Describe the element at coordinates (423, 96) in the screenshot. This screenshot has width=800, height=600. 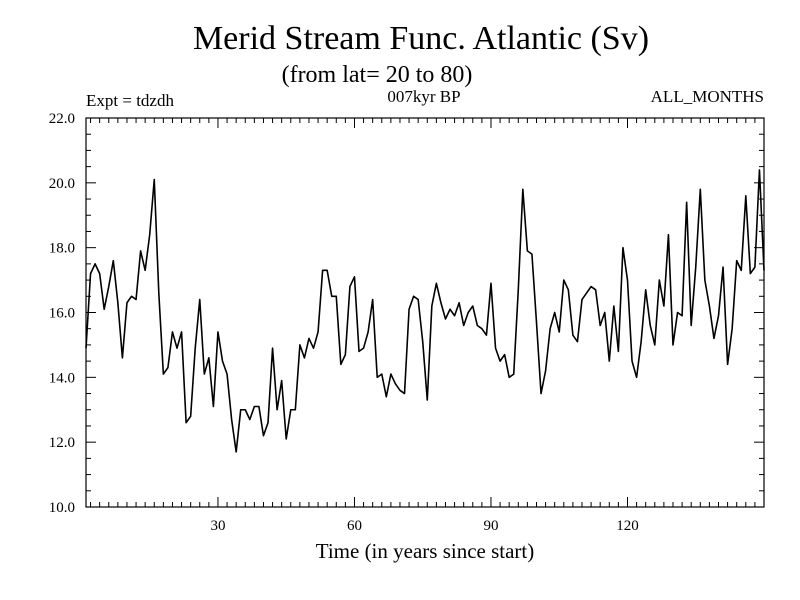
I see `period-label: 007kyr BP` at that location.